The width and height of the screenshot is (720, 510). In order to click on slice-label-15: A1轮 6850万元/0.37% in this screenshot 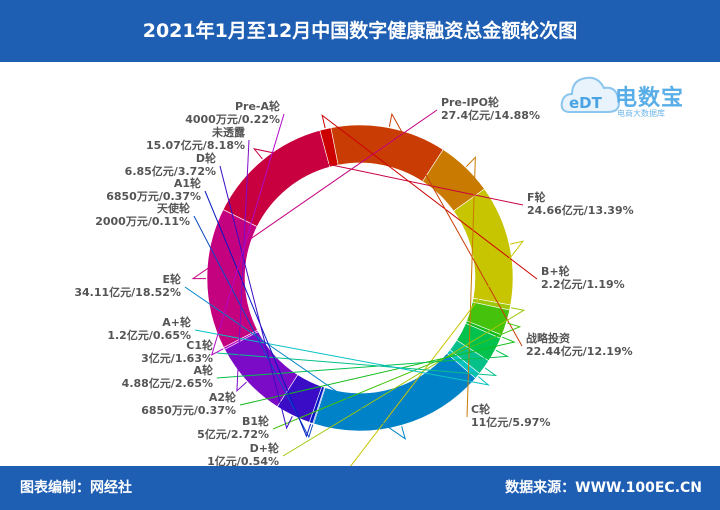, I will do `click(153, 189)`.